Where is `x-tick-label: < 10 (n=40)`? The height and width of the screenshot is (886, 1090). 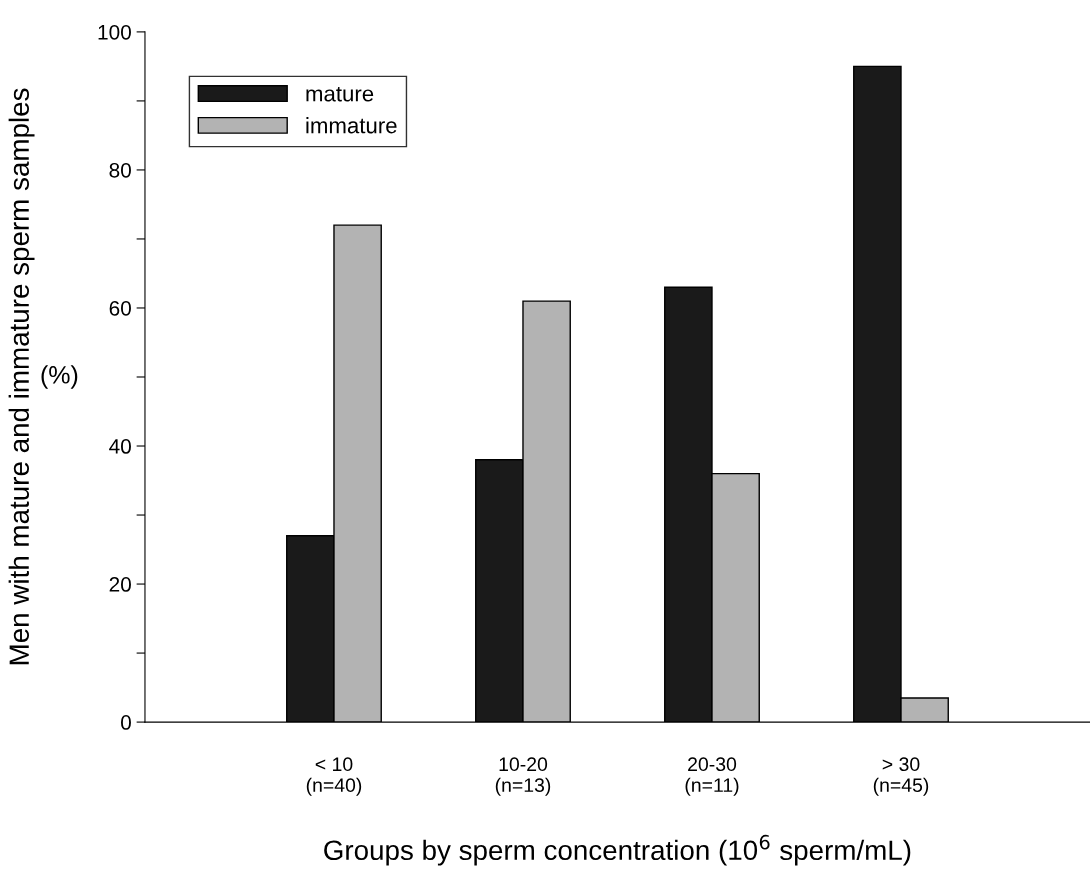
x-tick-label: < 10 (n=40) is located at coordinates (334, 776).